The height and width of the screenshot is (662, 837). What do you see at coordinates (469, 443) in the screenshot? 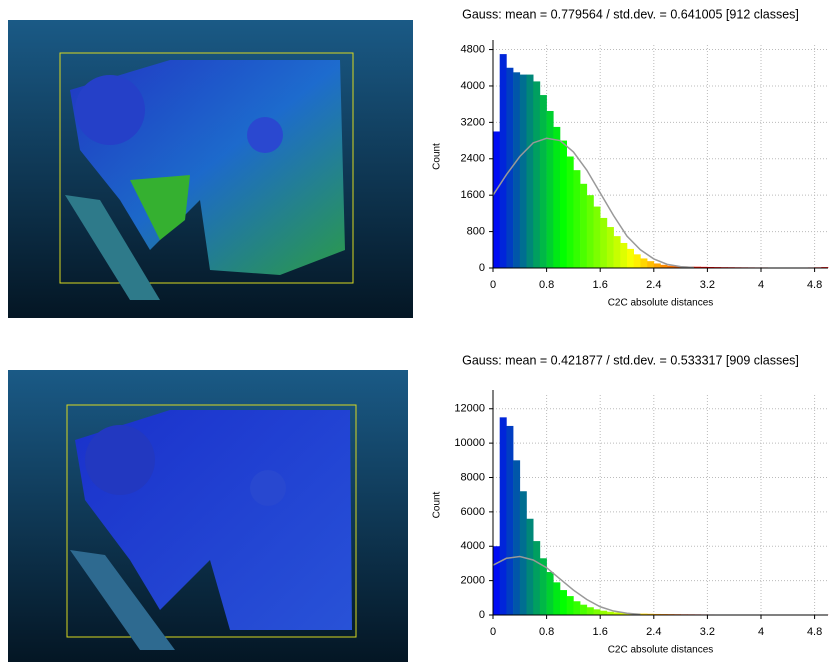
I see `y-tick-label: 10000` at bounding box center [469, 443].